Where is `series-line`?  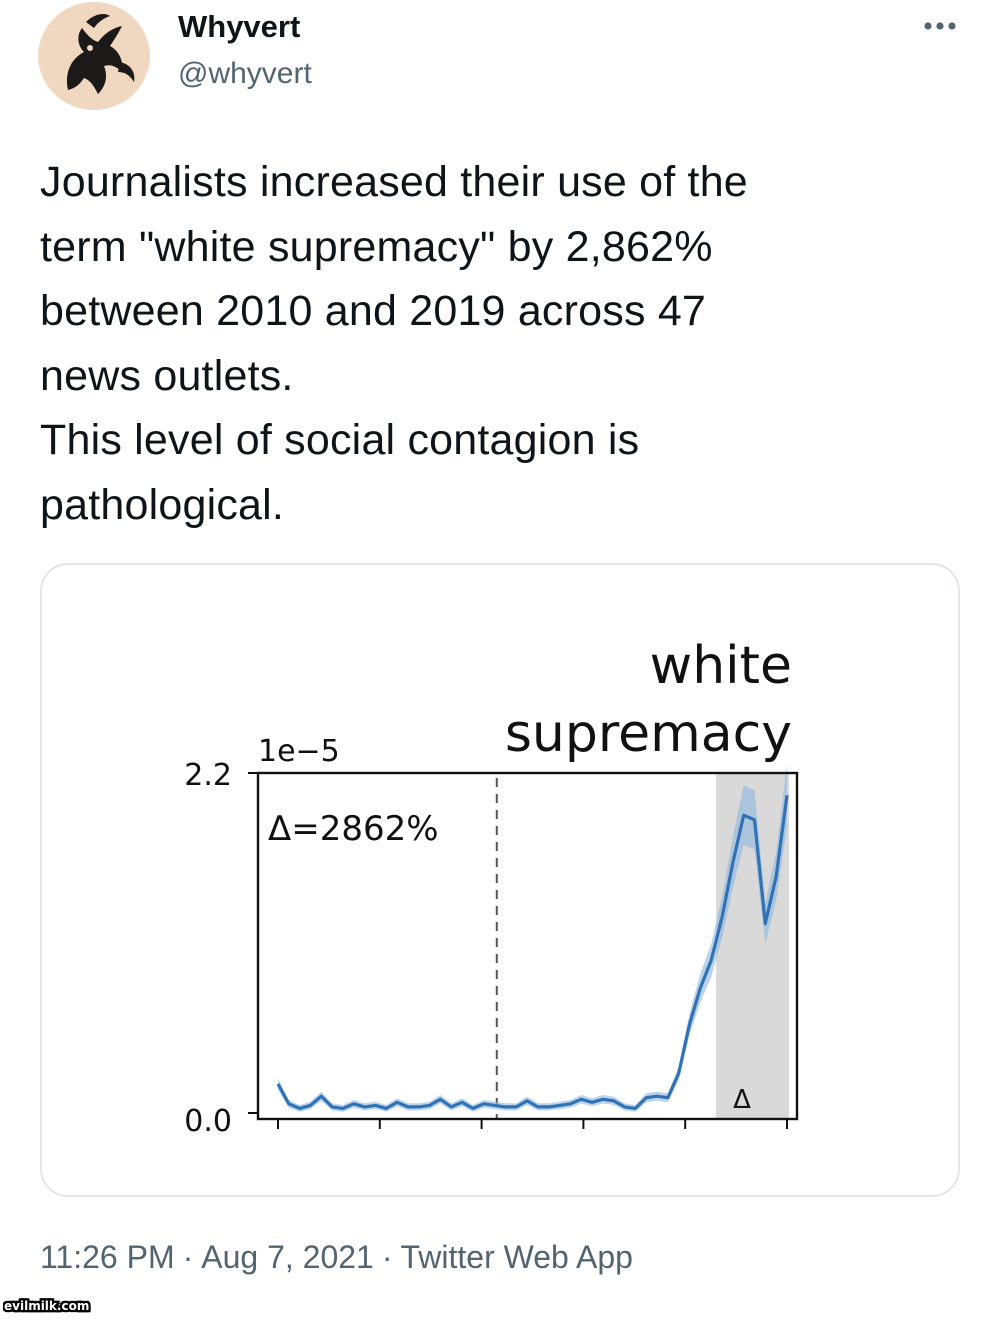
series-line is located at coordinates (532, 952).